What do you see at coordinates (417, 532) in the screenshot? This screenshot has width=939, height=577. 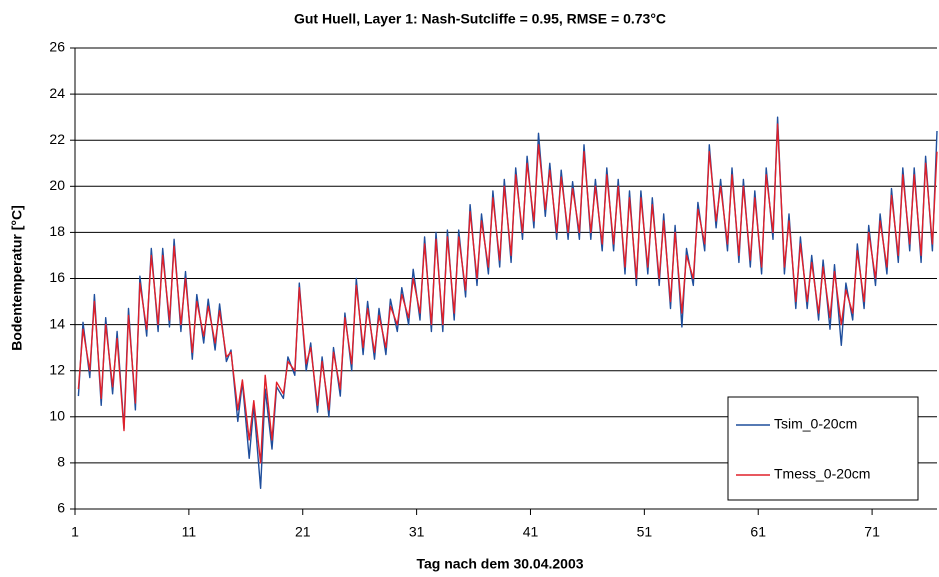 I see `x-tick-label: 31` at bounding box center [417, 532].